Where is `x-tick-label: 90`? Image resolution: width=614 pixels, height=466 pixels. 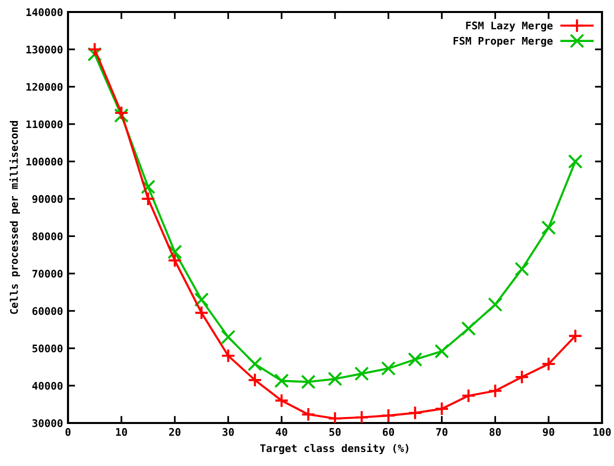 x-tick-label: 90 is located at coordinates (548, 432).